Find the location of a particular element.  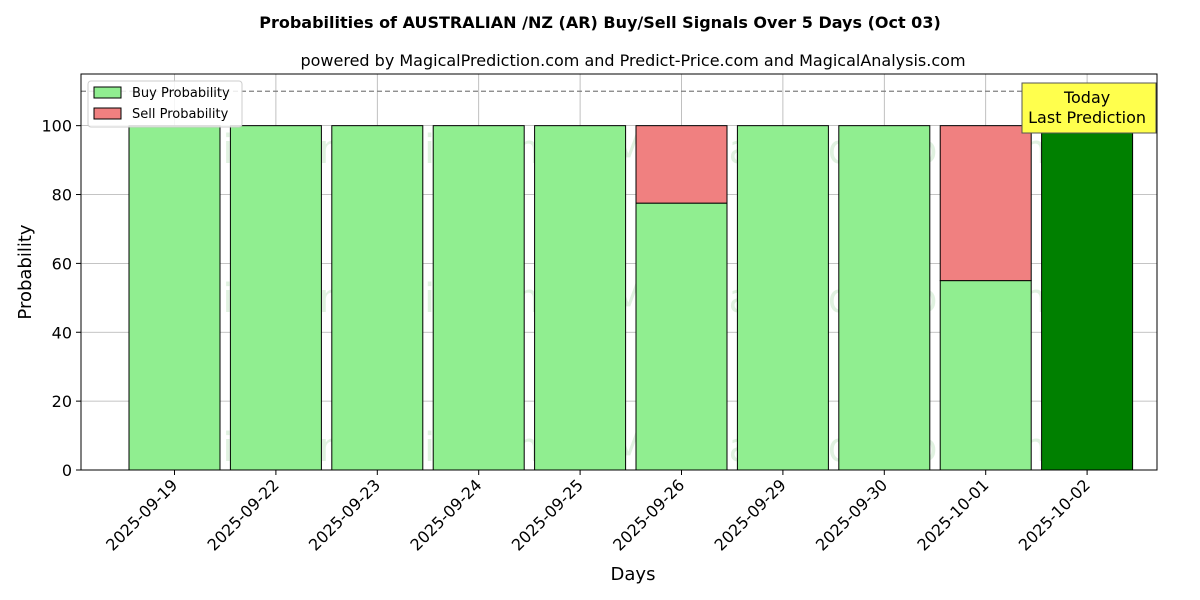

x-axis-label: Days is located at coordinates (633, 574).